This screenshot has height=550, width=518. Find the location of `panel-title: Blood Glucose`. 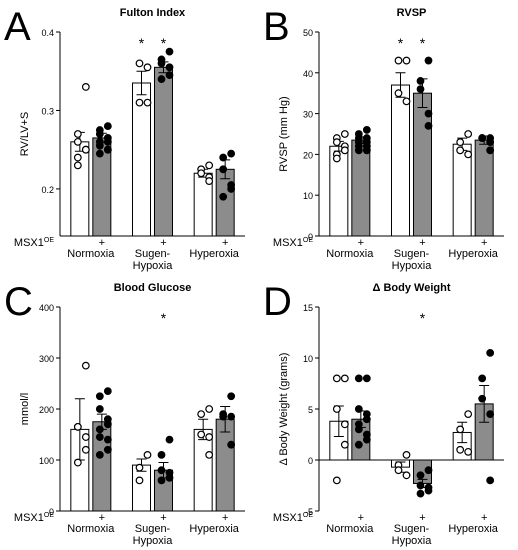

panel-title: Blood Glucose is located at coordinates (153, 288).